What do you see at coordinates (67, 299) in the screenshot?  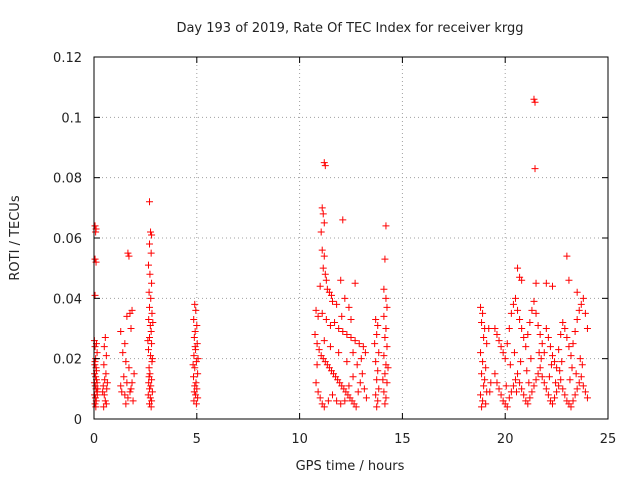 I see `y-tick-label: 0.04` at bounding box center [67, 299].